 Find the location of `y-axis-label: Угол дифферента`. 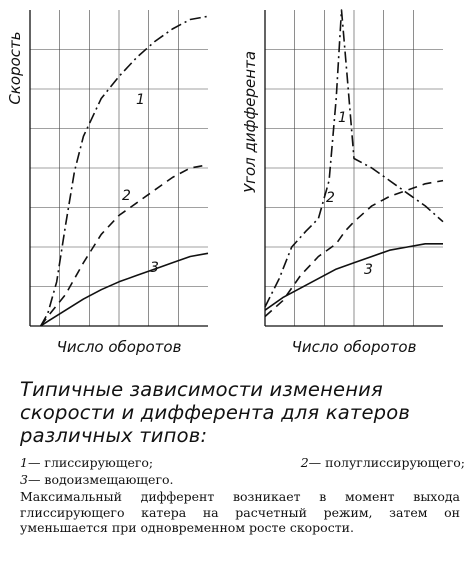

y-axis-label: Угол дифферента is located at coordinates (250, 122).